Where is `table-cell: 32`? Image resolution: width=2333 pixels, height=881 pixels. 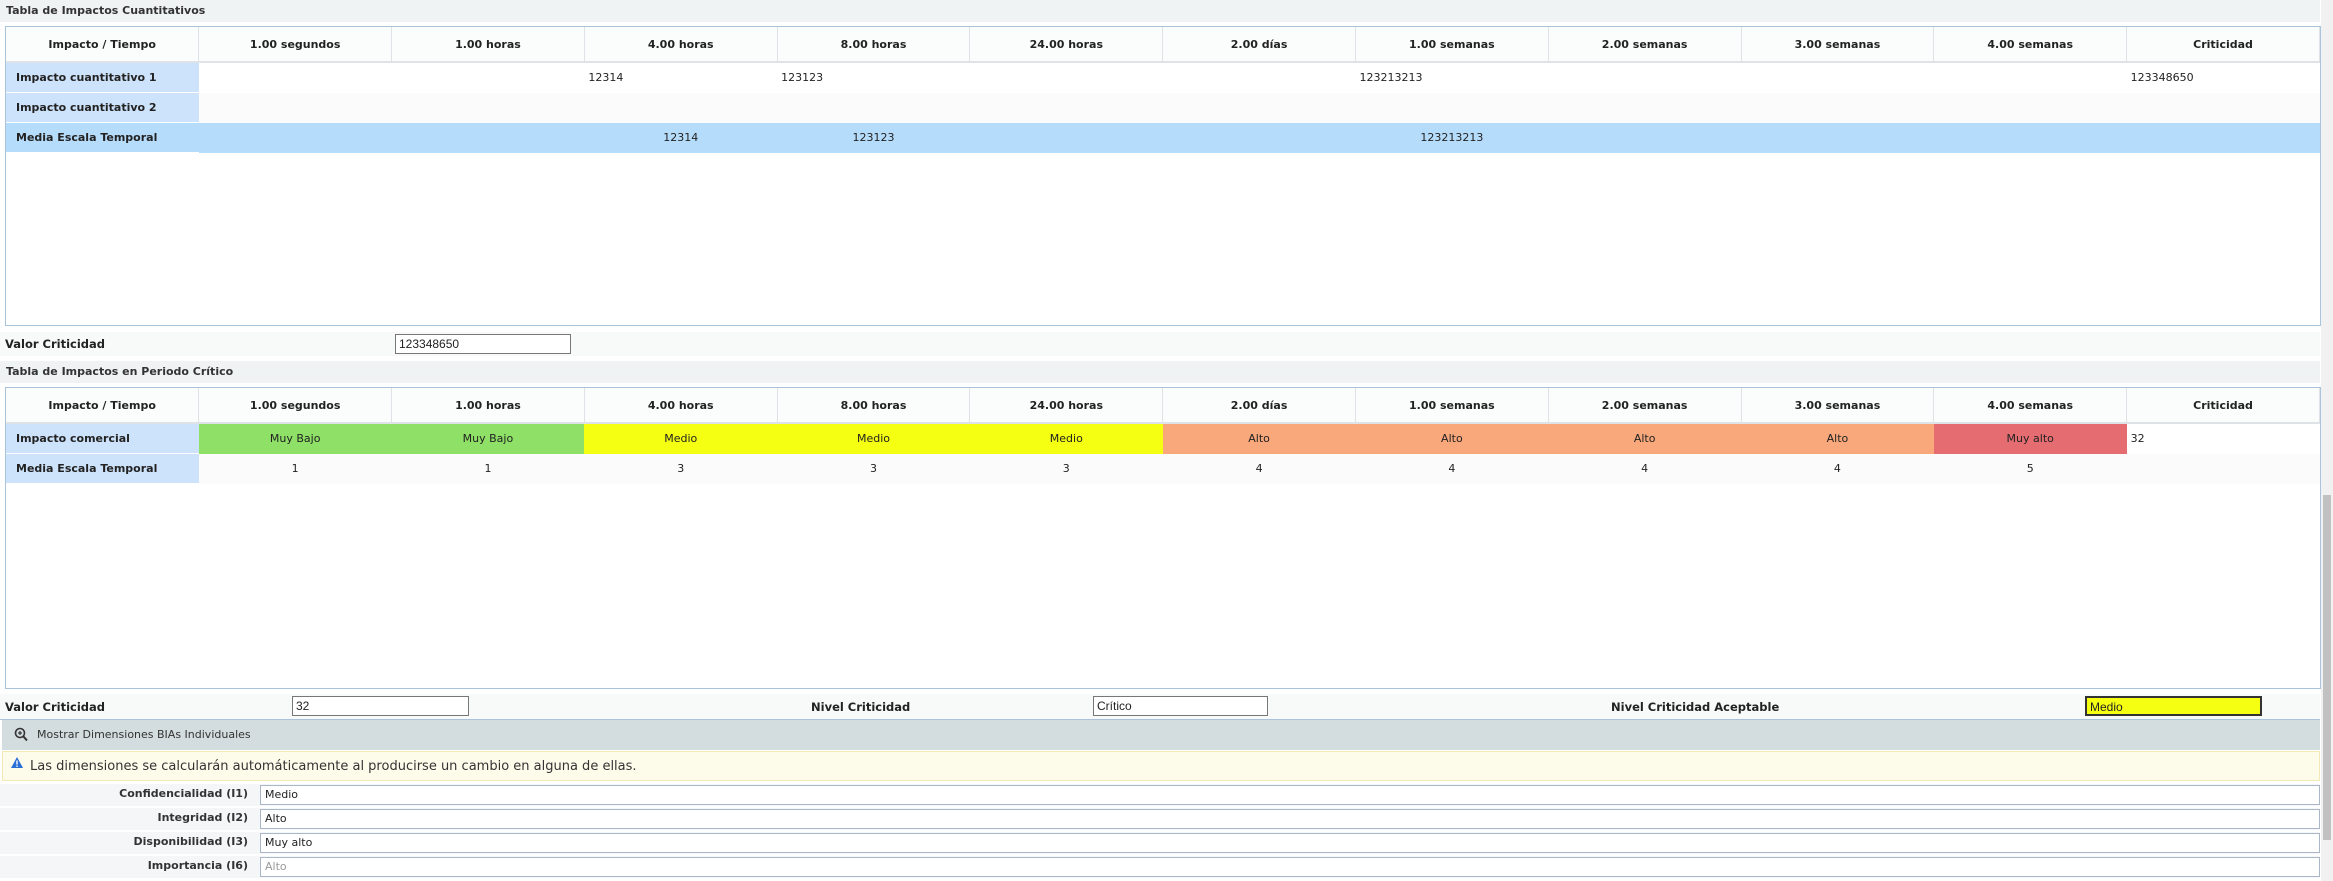 table-cell: 32 is located at coordinates (2137, 439).